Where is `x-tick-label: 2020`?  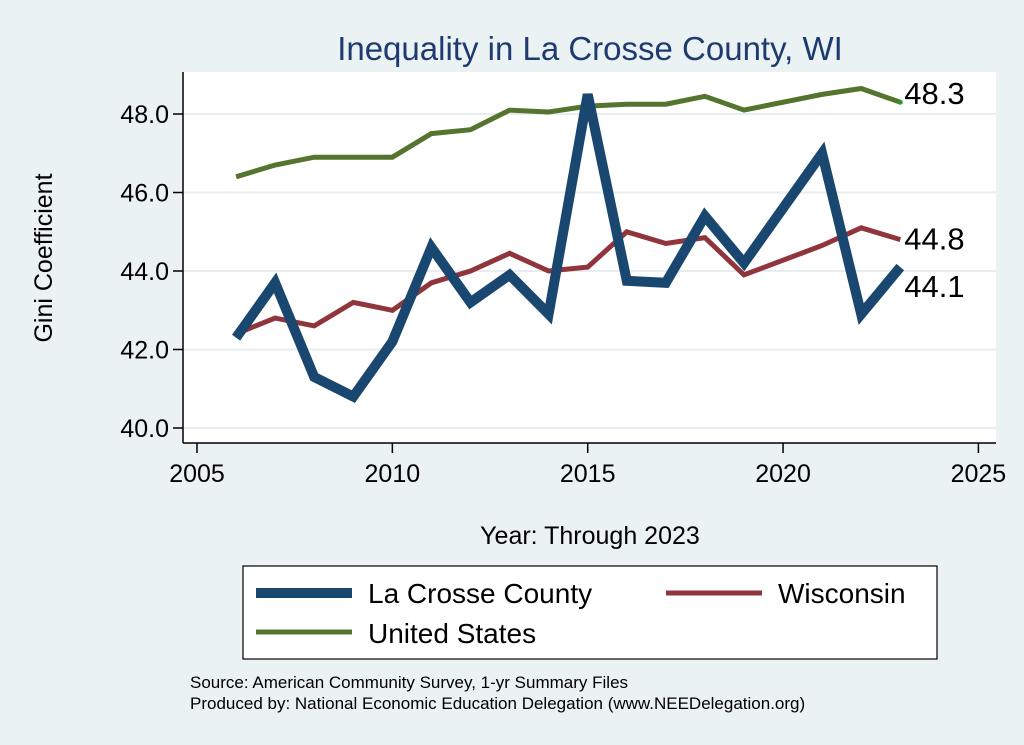
x-tick-label: 2020 is located at coordinates (783, 474).